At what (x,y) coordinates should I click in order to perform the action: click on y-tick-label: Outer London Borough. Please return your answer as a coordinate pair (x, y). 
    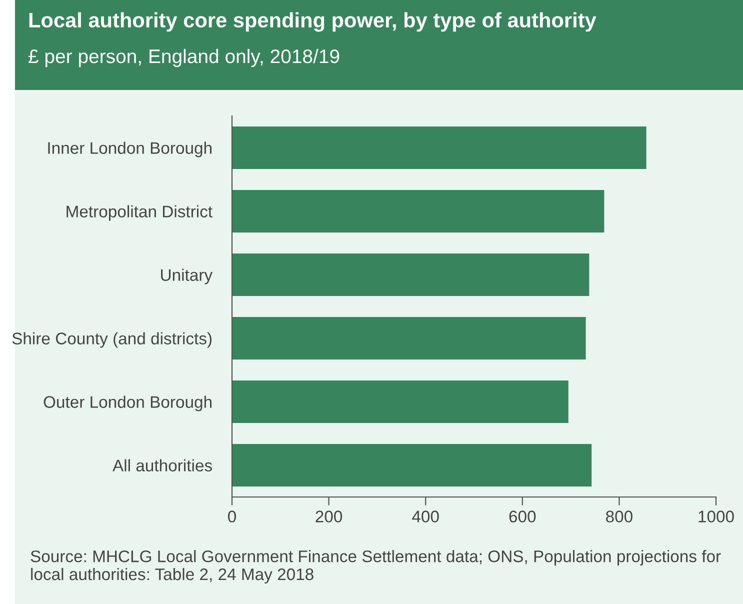
    Looking at the image, I should click on (128, 404).